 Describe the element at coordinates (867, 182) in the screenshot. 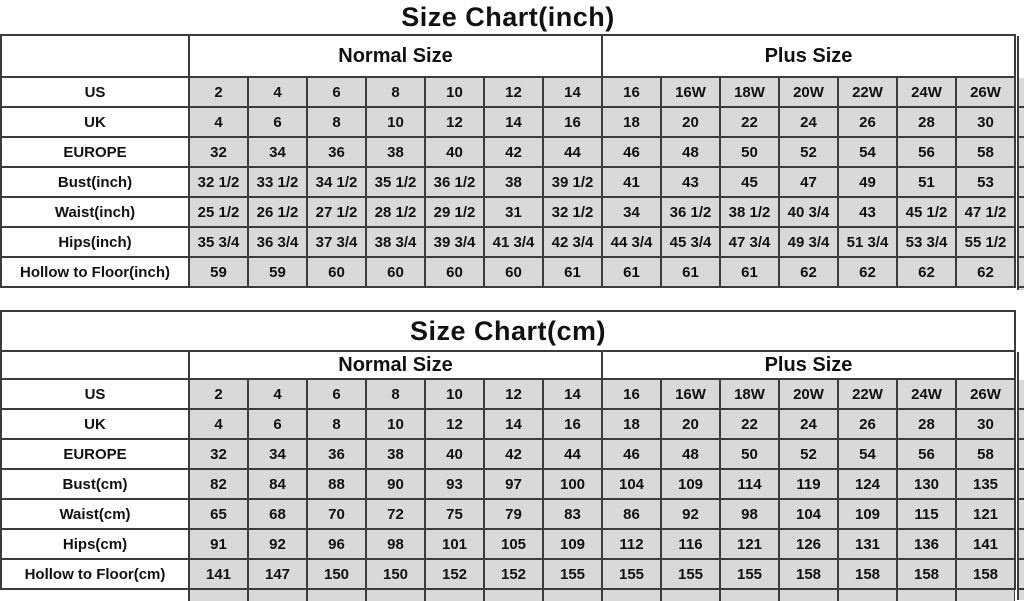

I see `size-cell: 49` at that location.